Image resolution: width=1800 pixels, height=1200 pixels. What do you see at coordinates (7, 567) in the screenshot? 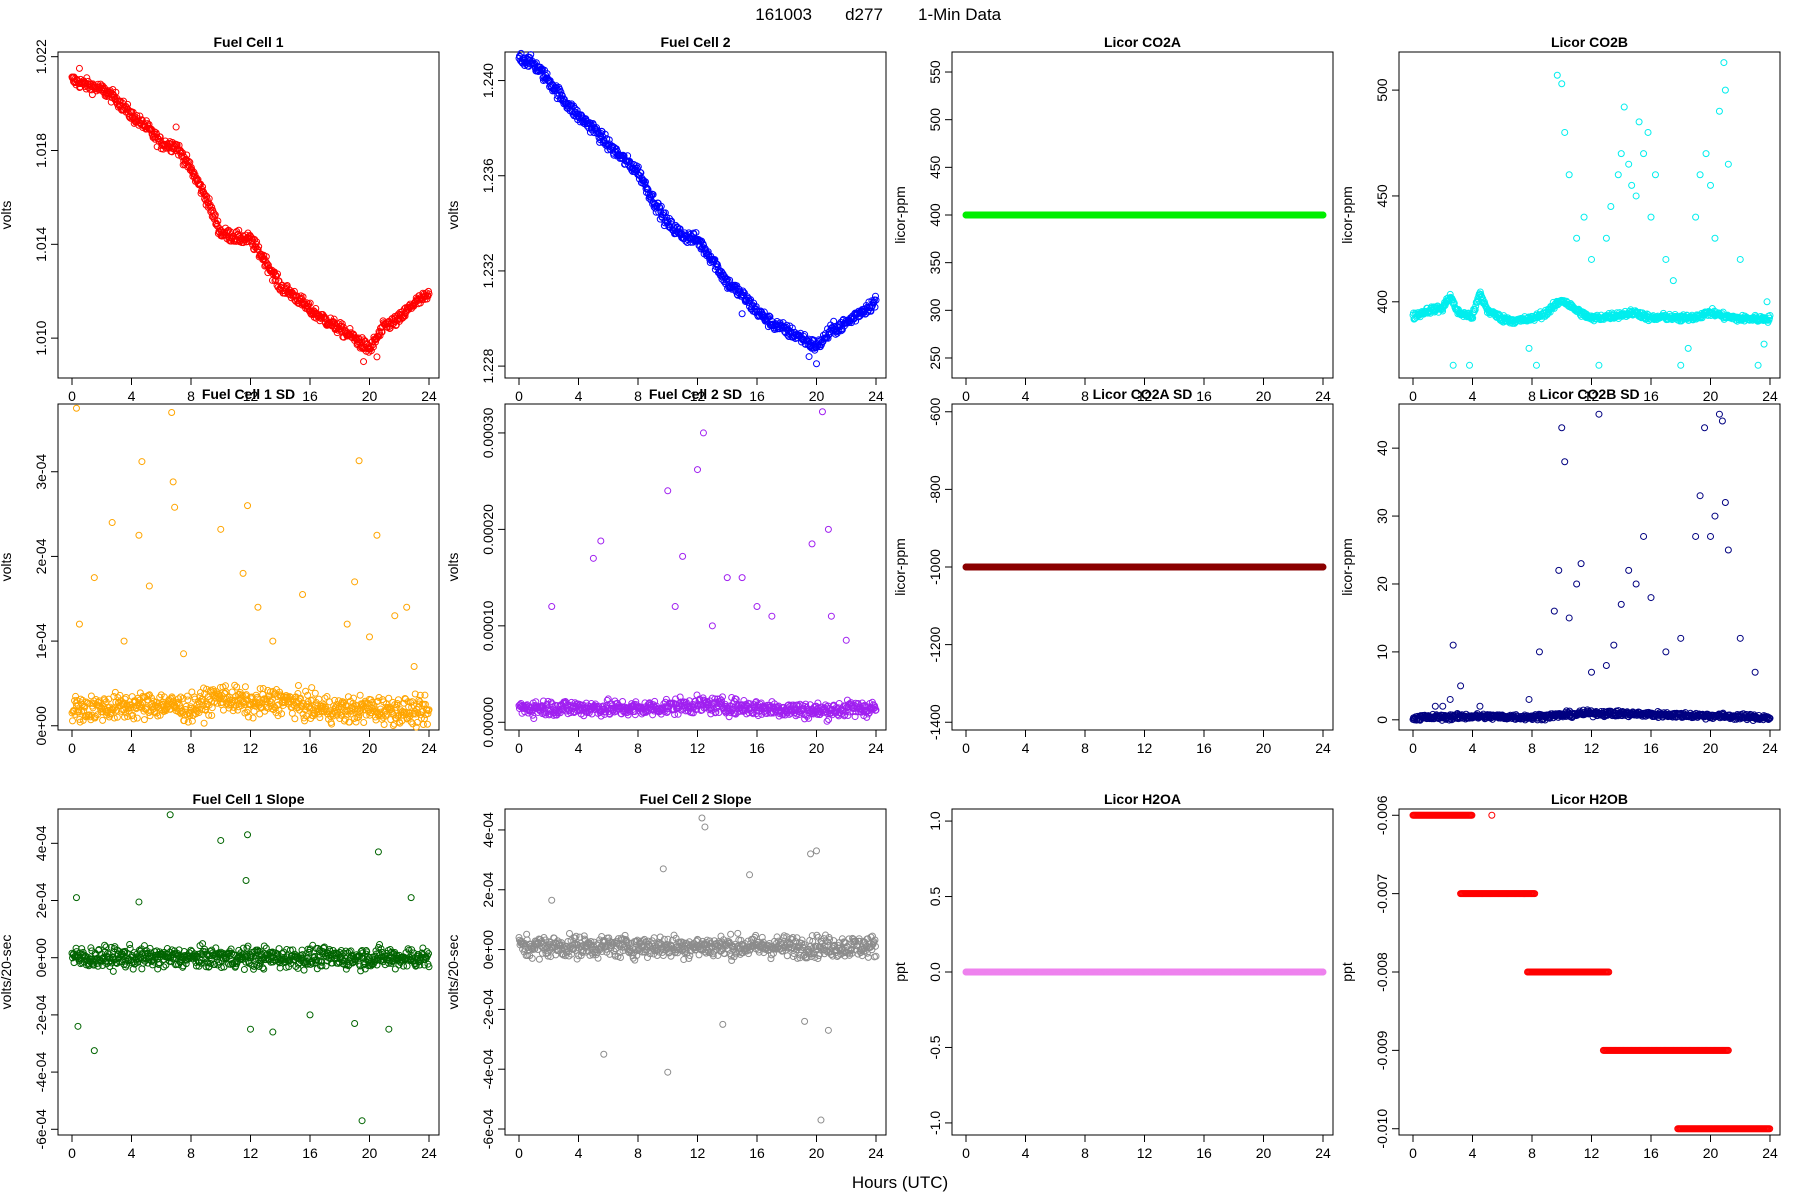
I see `y-axis-label: volts` at bounding box center [7, 567].